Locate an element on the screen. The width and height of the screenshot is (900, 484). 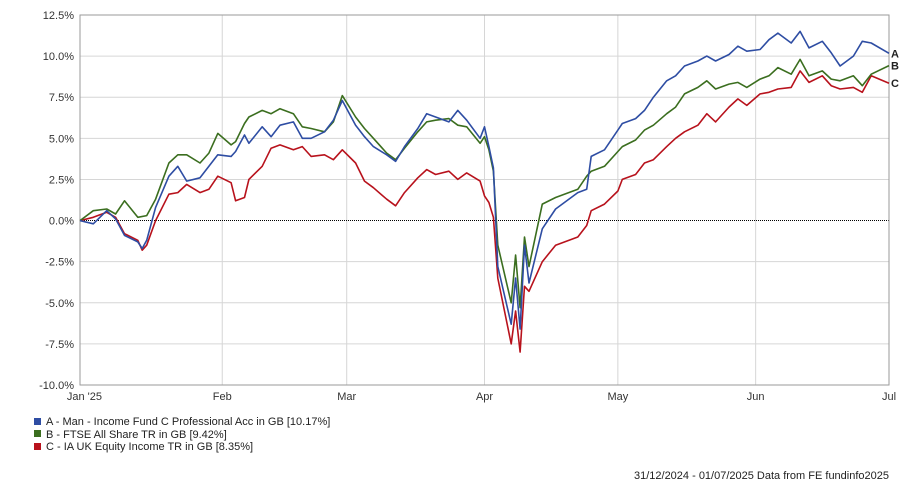
legend-label-c: C - IA UK Equity Income TR in GB [8.35%] is located at coordinates (150, 447).